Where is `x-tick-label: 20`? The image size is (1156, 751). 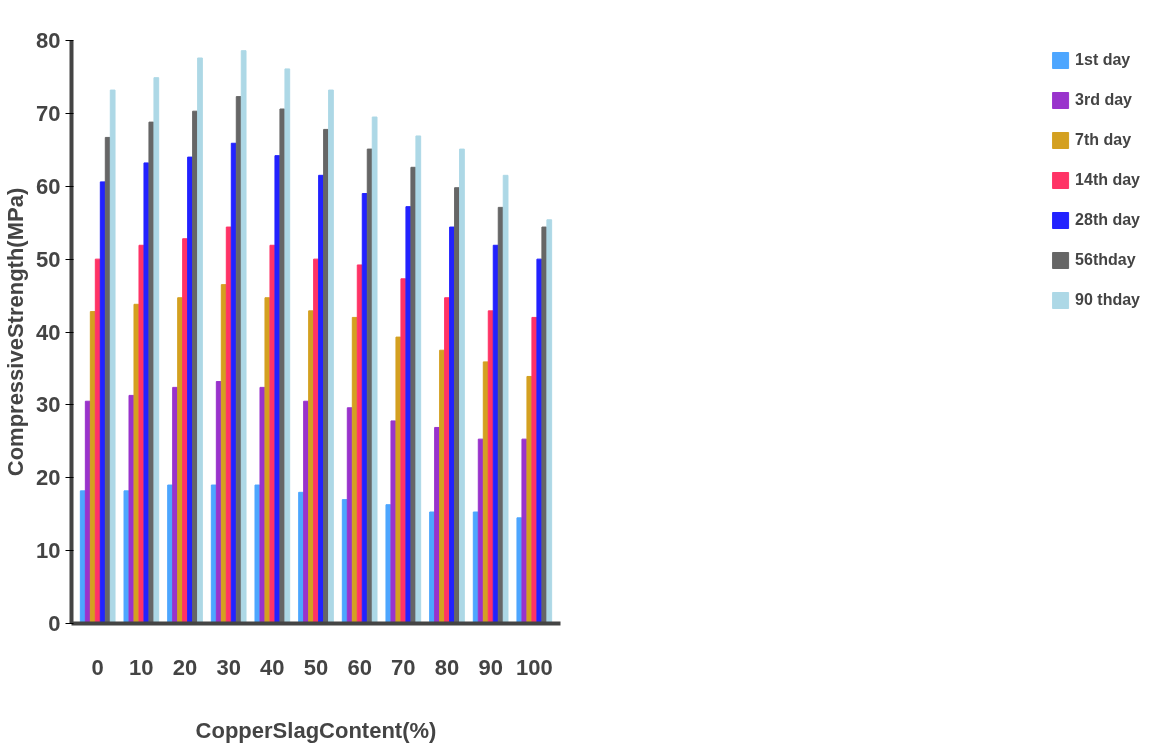
x-tick-label: 20 is located at coordinates (185, 667).